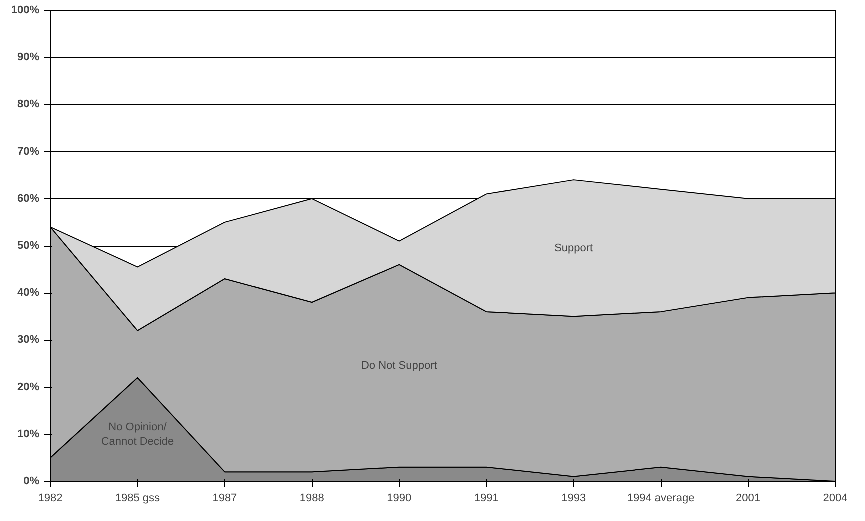 The image size is (865, 521). I want to click on x-tick-label: 1982, so click(50, 498).